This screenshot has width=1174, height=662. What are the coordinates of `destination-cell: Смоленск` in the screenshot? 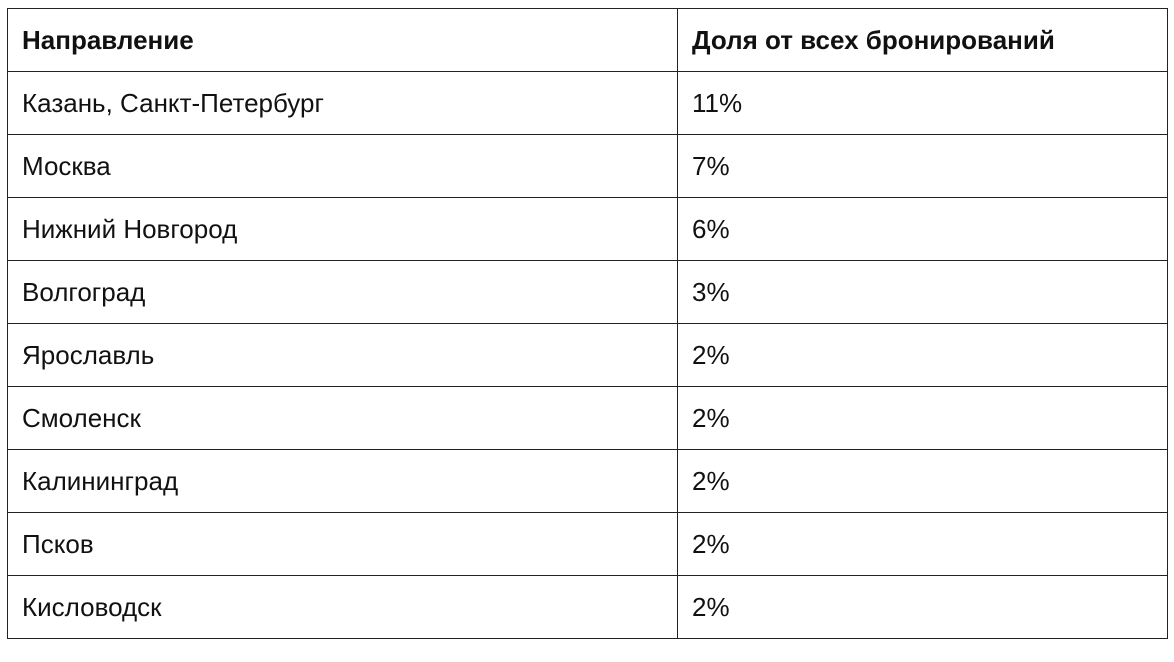 It's located at (342, 418).